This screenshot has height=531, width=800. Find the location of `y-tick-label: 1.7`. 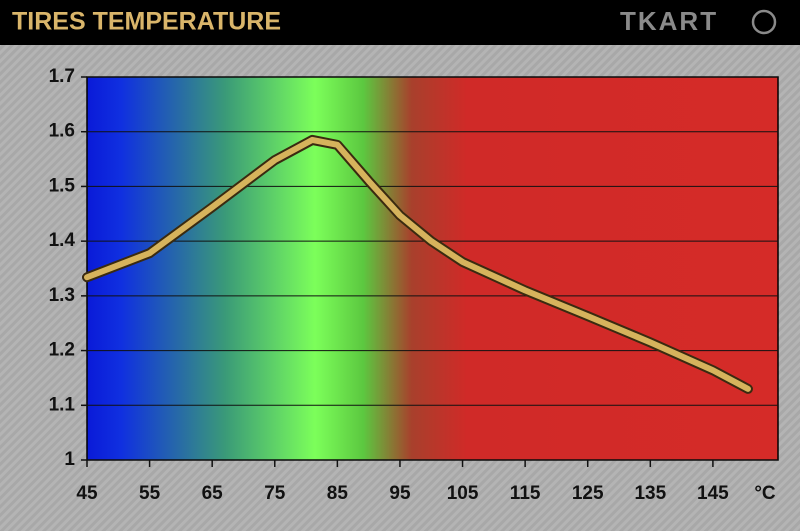

y-tick-label: 1.7 is located at coordinates (62, 76).